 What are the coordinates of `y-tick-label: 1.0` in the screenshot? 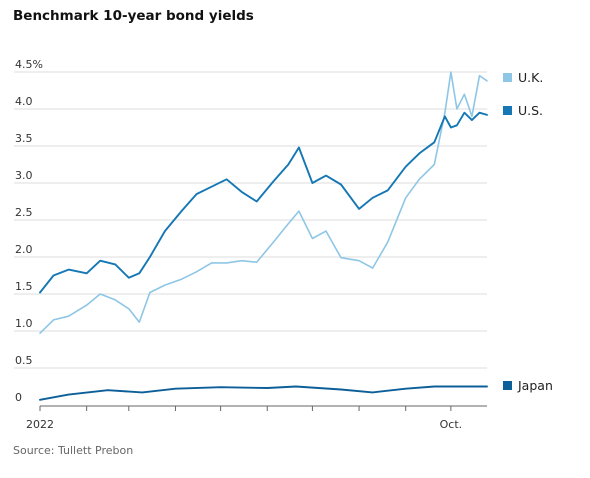 It's located at (24, 323).